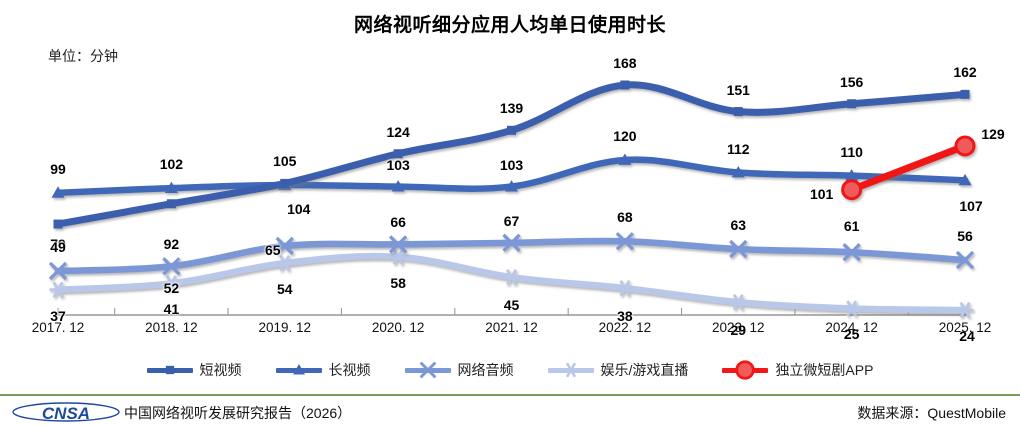 The width and height of the screenshot is (1020, 425). I want to click on cnsa-logo-icon: CNSA, so click(66, 412).